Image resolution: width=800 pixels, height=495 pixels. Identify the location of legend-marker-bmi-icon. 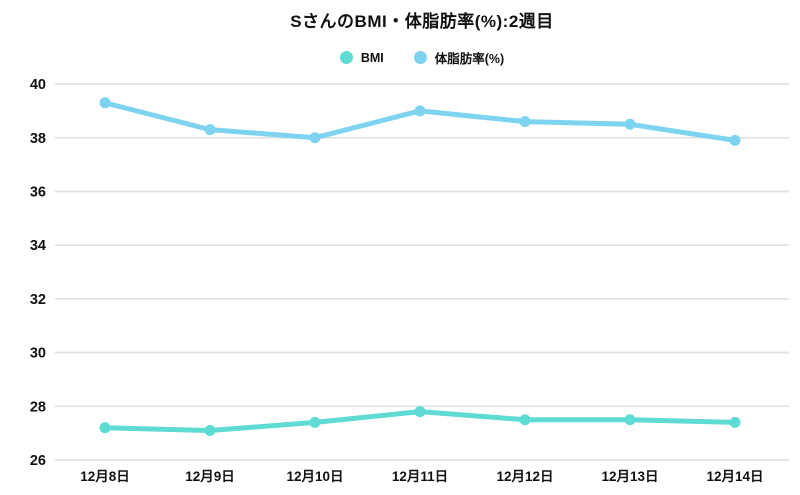
(346, 57).